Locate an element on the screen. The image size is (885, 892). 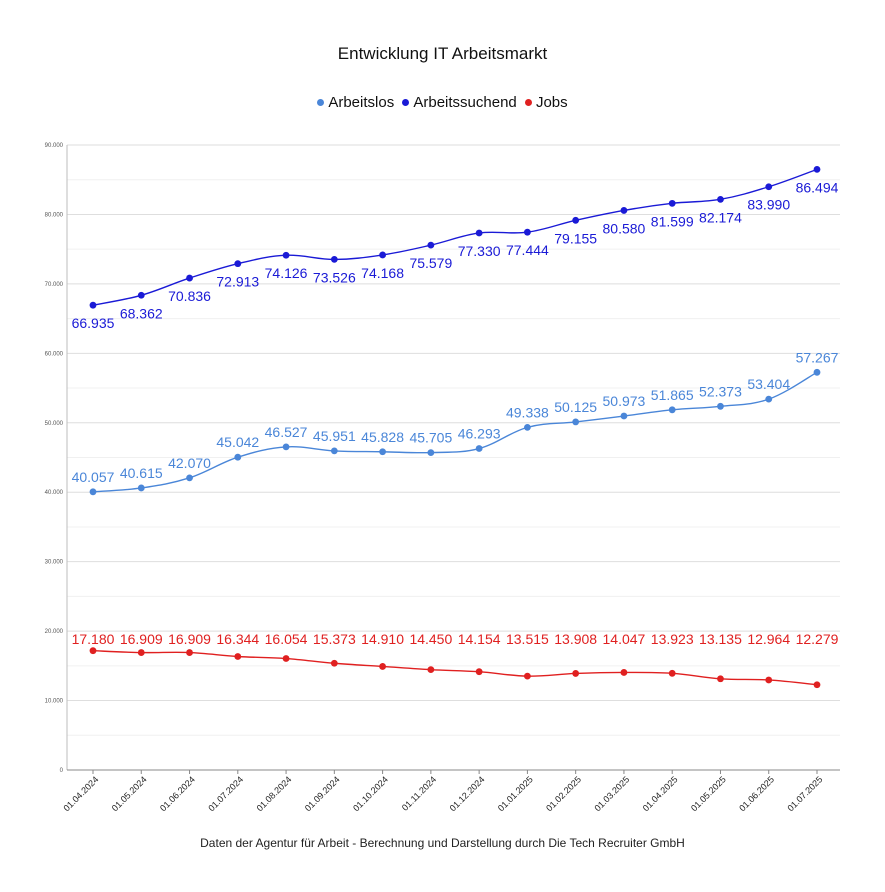
y-tick-label: 90.000 is located at coordinates (54, 146).